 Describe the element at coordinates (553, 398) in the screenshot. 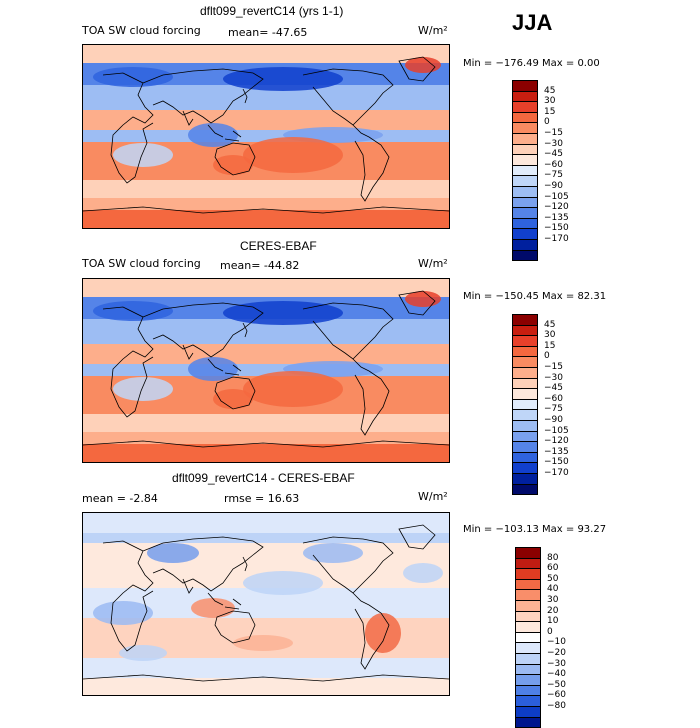

I see `panel2-colorbar-label: −60` at that location.